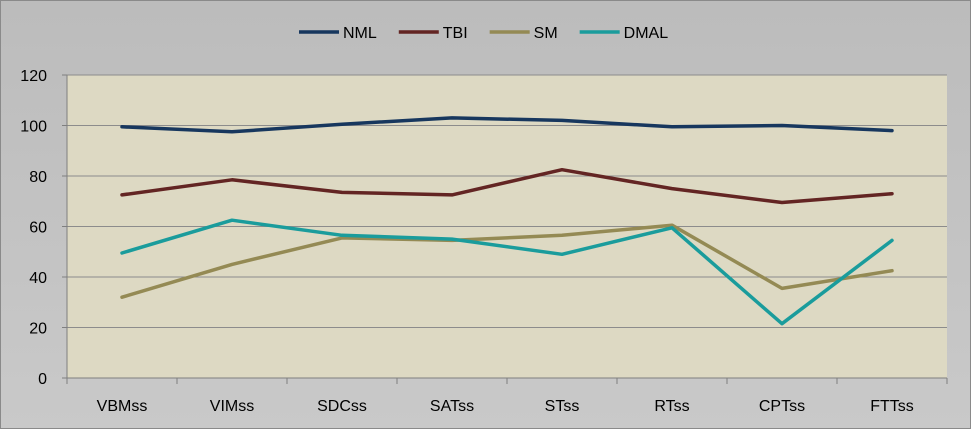  I want to click on legend-item-tbi: TBI, so click(433, 33).